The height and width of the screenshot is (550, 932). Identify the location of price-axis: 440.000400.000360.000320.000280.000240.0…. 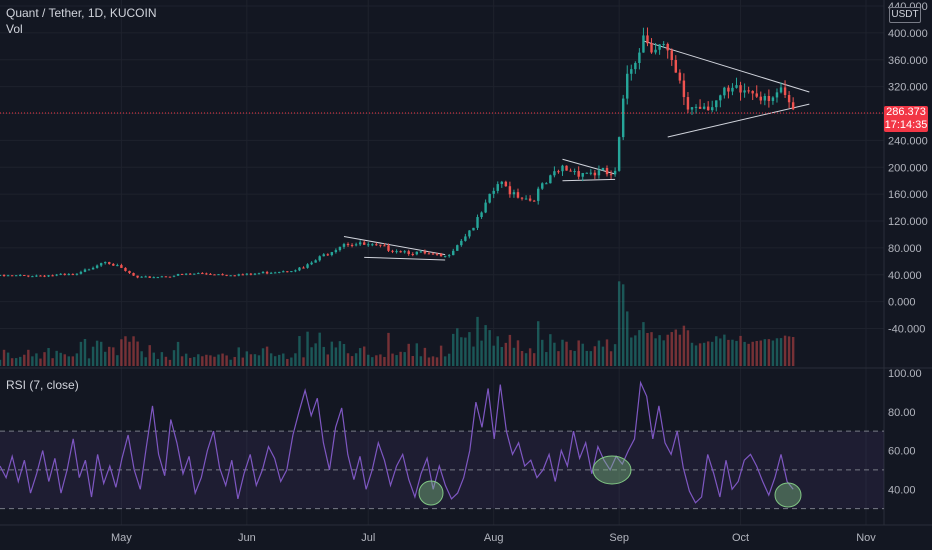
(908, 168).